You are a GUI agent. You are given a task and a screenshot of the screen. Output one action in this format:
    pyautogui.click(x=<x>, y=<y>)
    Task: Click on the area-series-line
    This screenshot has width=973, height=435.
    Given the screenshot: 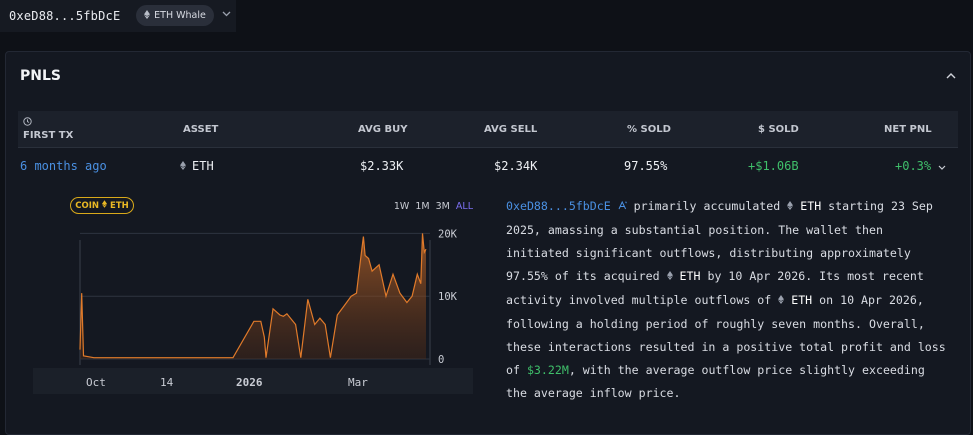 What is the action you would take?
    pyautogui.click(x=253, y=296)
    